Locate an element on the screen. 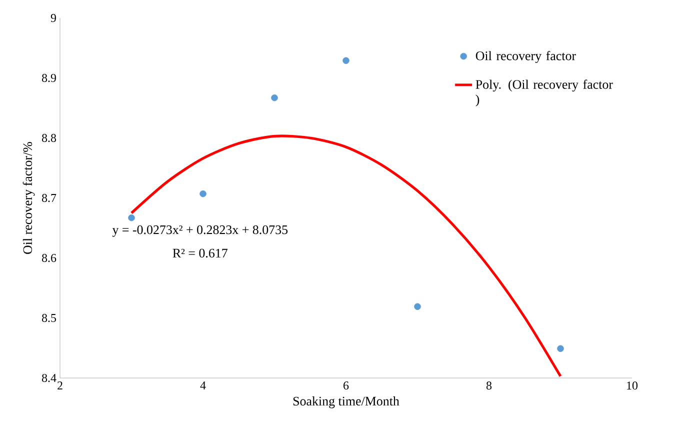 Image resolution: width=679 pixels, height=444 pixels. x-tick-label: 2 is located at coordinates (60, 386).